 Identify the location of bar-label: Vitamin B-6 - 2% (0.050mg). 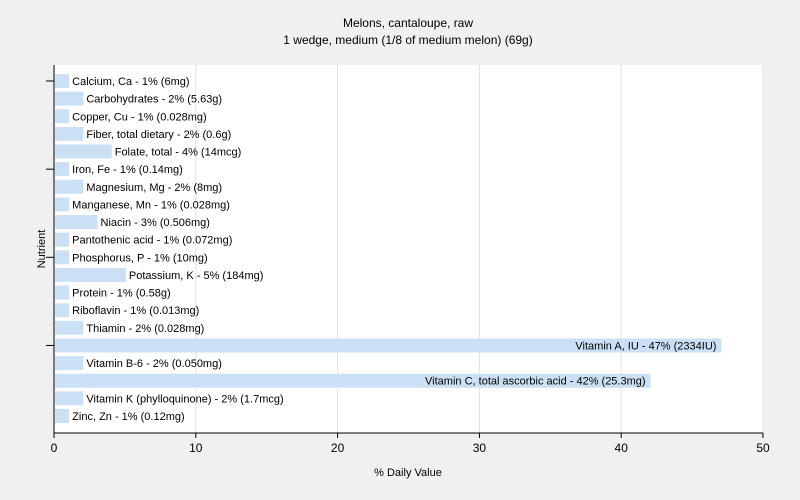
(154, 364).